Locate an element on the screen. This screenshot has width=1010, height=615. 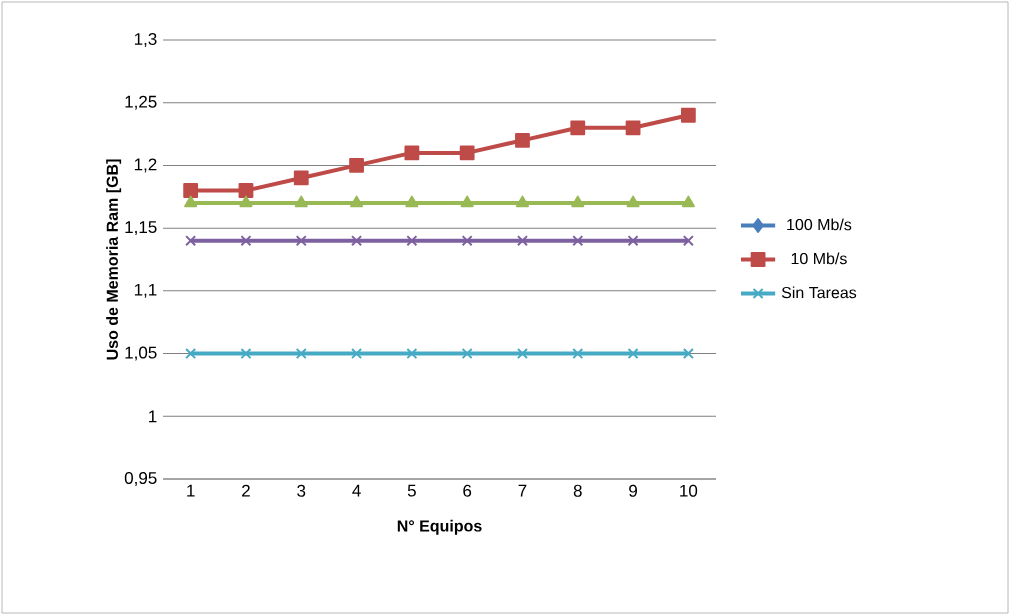
x-tick-label: 3 is located at coordinates (301, 490).